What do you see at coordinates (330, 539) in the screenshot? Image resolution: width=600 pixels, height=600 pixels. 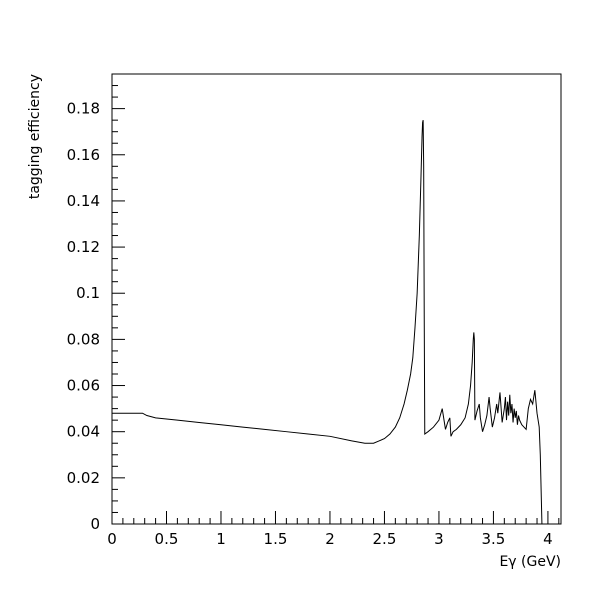 I see `x-tick-label: 2` at bounding box center [330, 539].